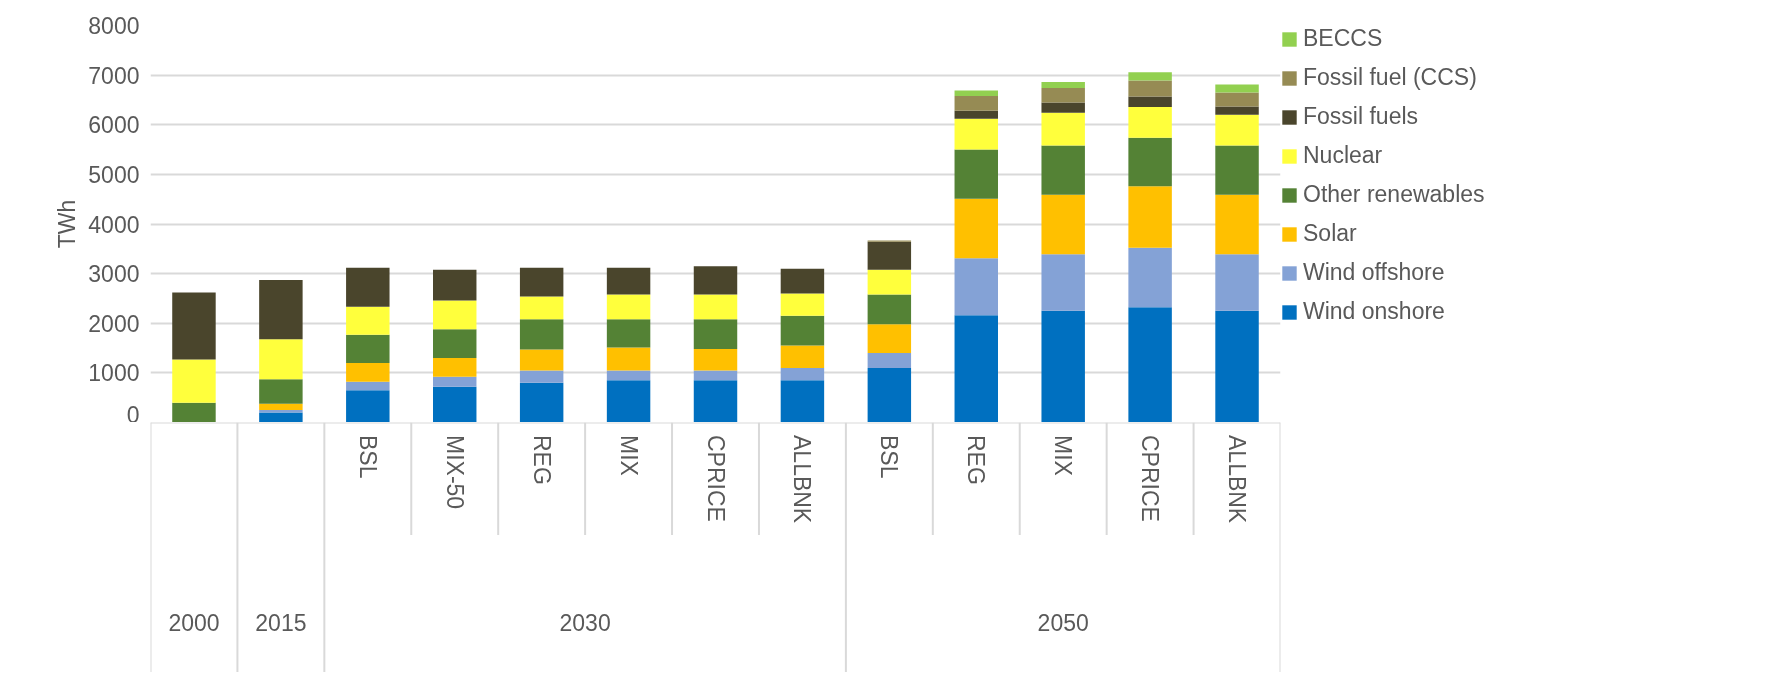 The height and width of the screenshot is (687, 1788). I want to click on legend-label: Wind onshore, so click(1374, 311).